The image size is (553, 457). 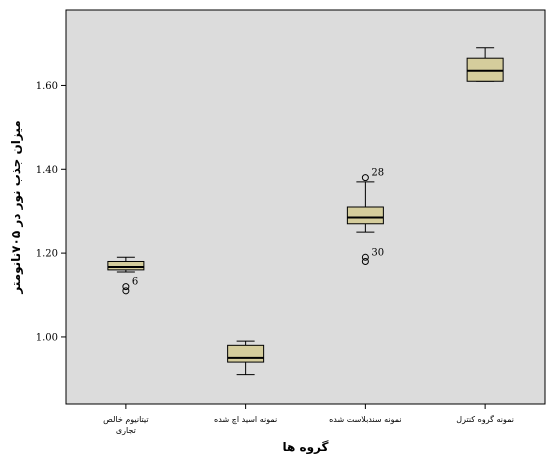 I want to click on x-category-label: تیتانیوم خالص, so click(x=125, y=419).